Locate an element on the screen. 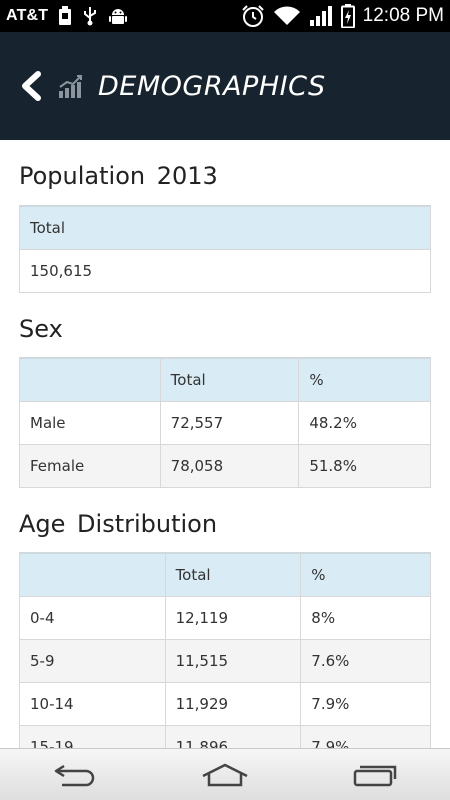 The image size is (450, 800). carrier-label: AT&T is located at coordinates (27, 15).